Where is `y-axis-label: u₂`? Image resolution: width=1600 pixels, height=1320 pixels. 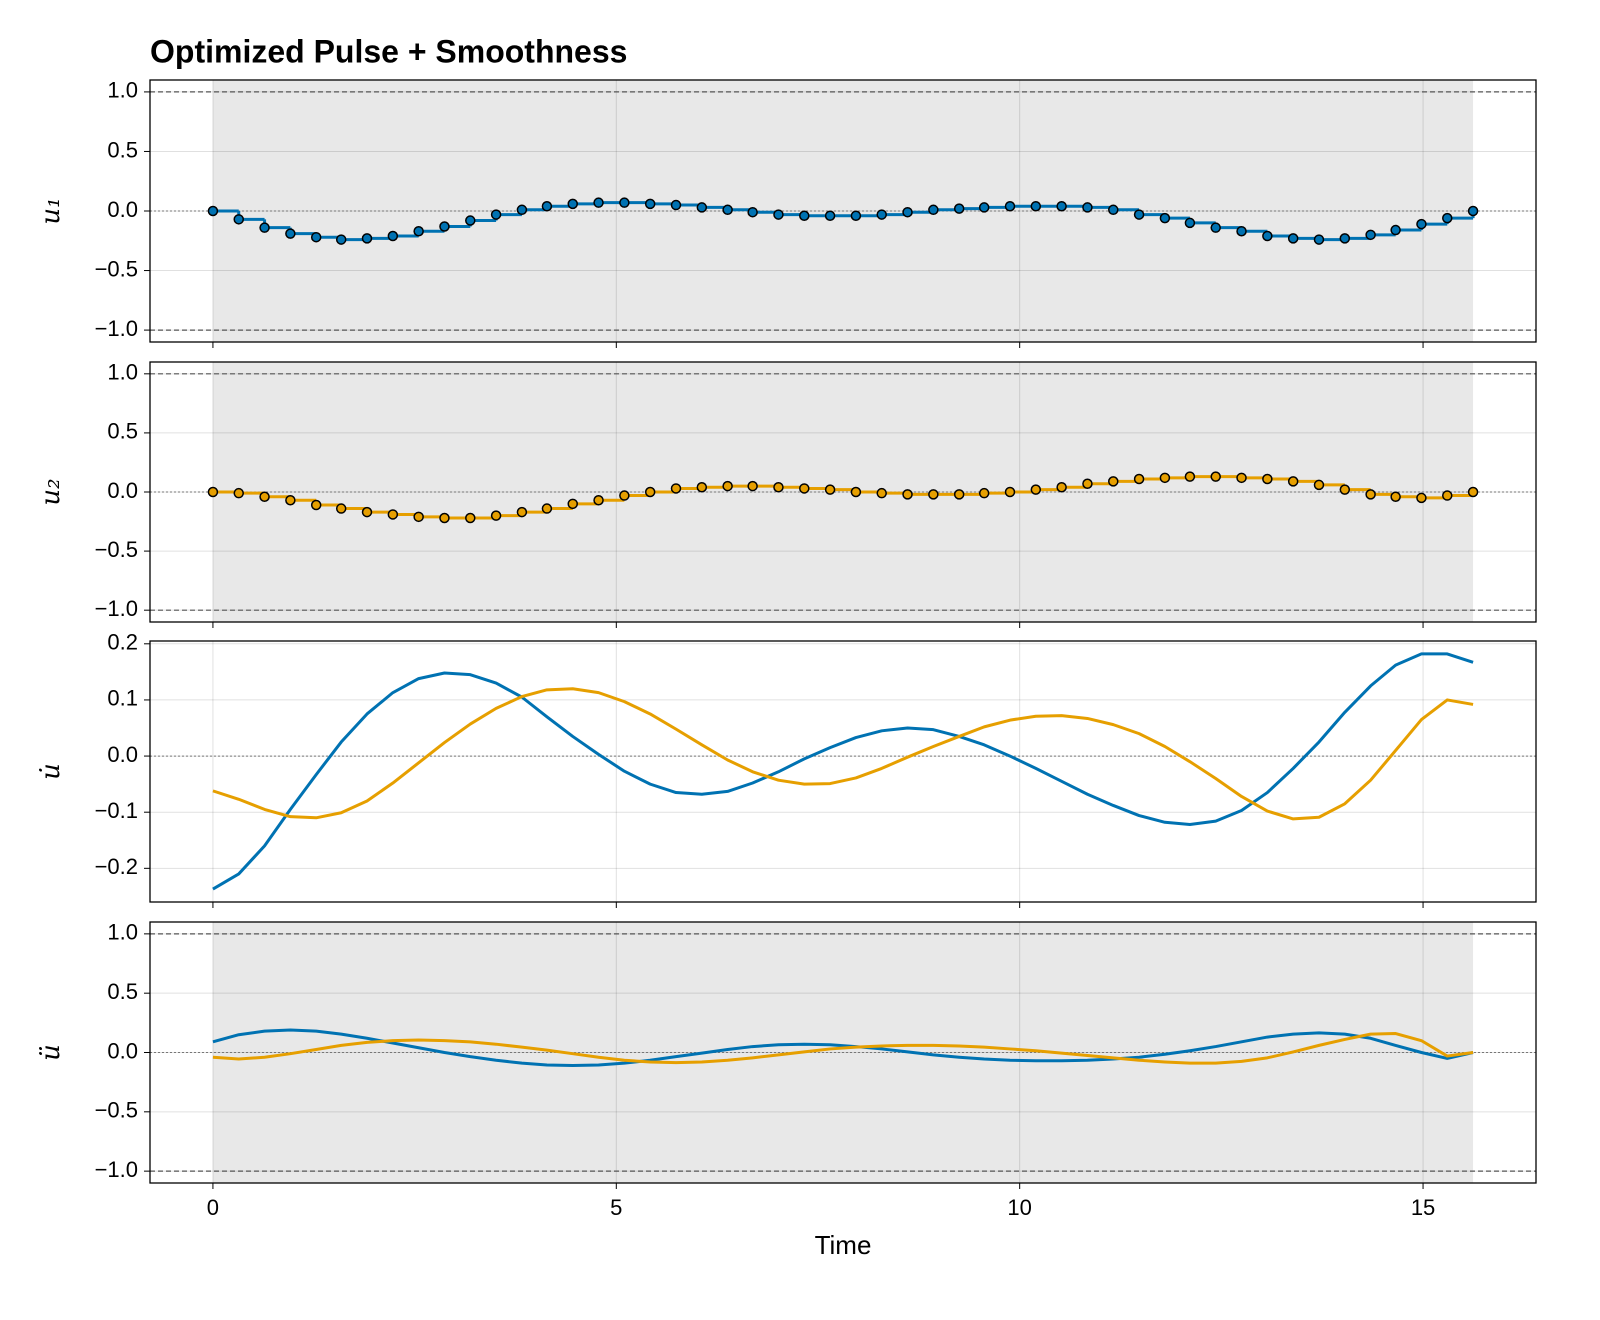 y-axis-label: u₂ is located at coordinates (51, 491).